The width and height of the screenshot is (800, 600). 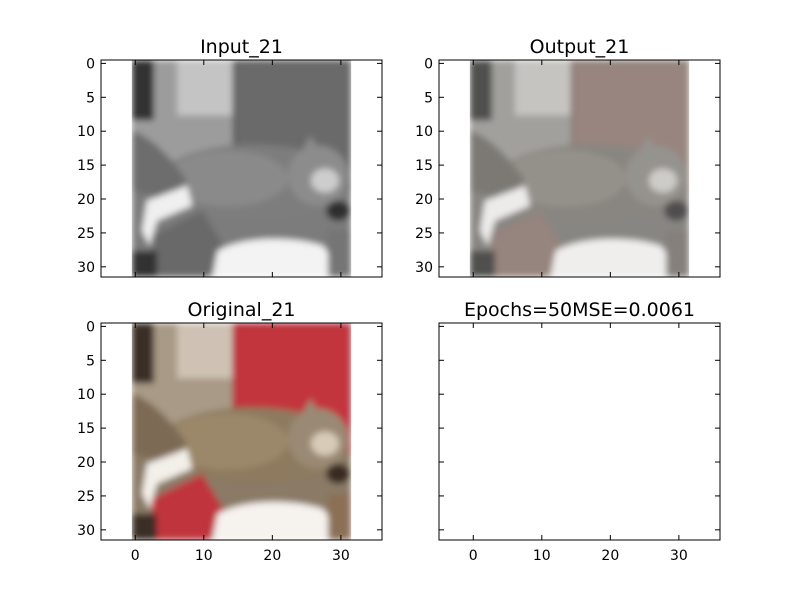 What do you see at coordinates (241, 310) in the screenshot?
I see `subplot-title: Original_21` at bounding box center [241, 310].